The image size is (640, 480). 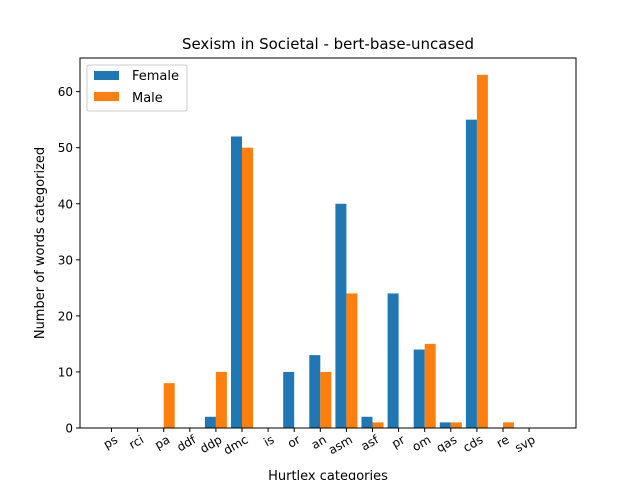 What do you see at coordinates (65, 148) in the screenshot?
I see `y-tick-label: 50` at bounding box center [65, 148].